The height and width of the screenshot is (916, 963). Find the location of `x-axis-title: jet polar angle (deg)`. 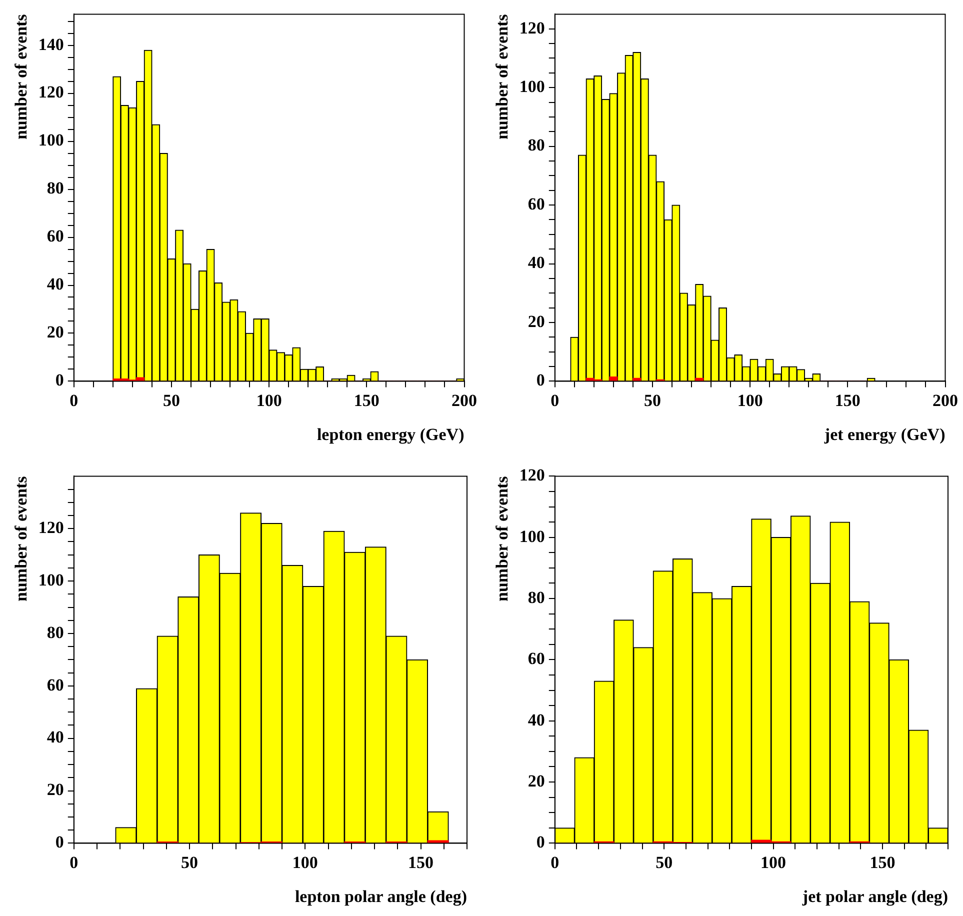

x-axis-title: jet polar angle (deg) is located at coordinates (874, 896).